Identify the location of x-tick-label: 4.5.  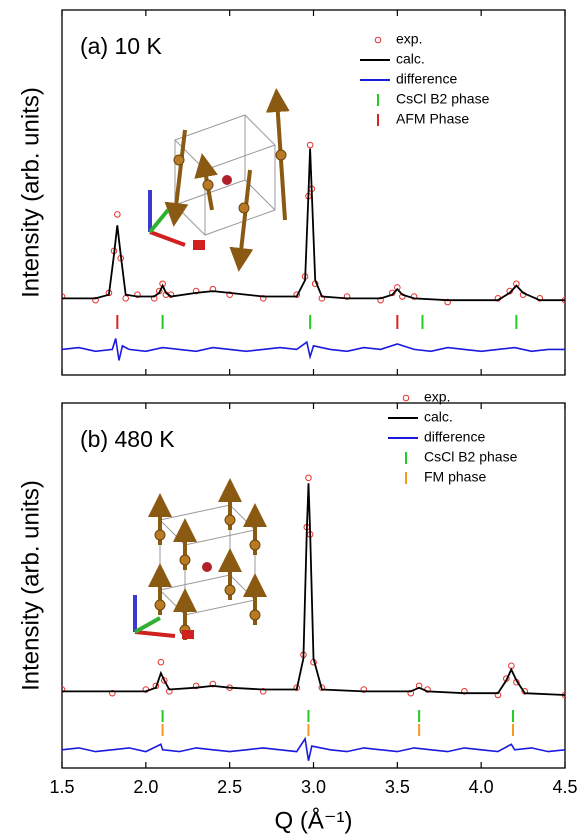
(564, 787).